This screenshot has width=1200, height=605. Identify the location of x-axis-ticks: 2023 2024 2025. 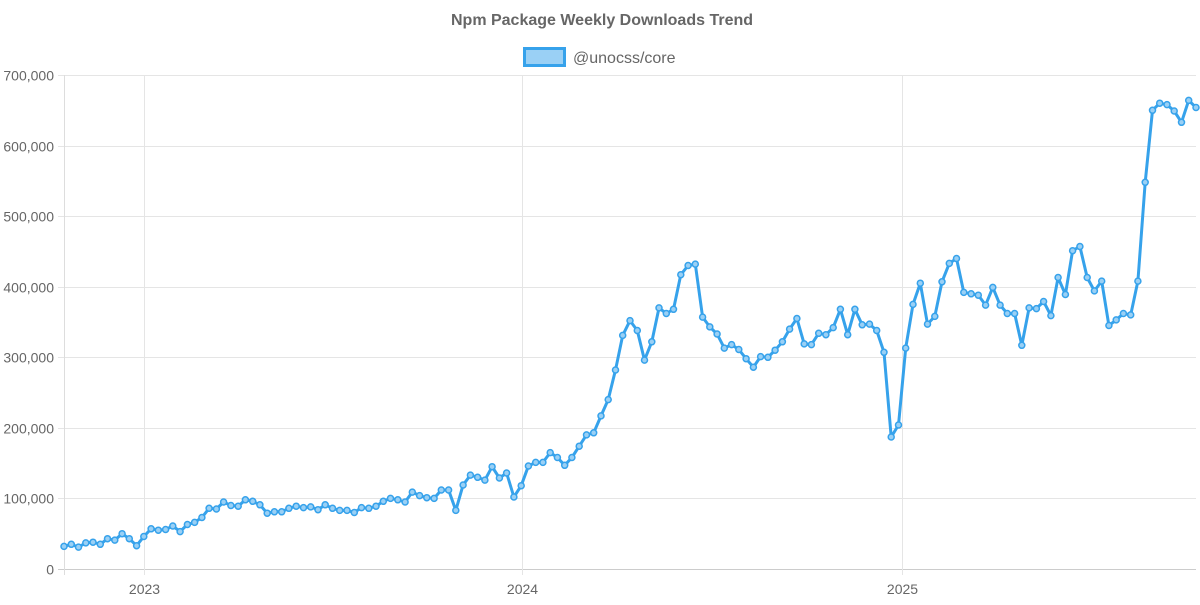
(523, 589).